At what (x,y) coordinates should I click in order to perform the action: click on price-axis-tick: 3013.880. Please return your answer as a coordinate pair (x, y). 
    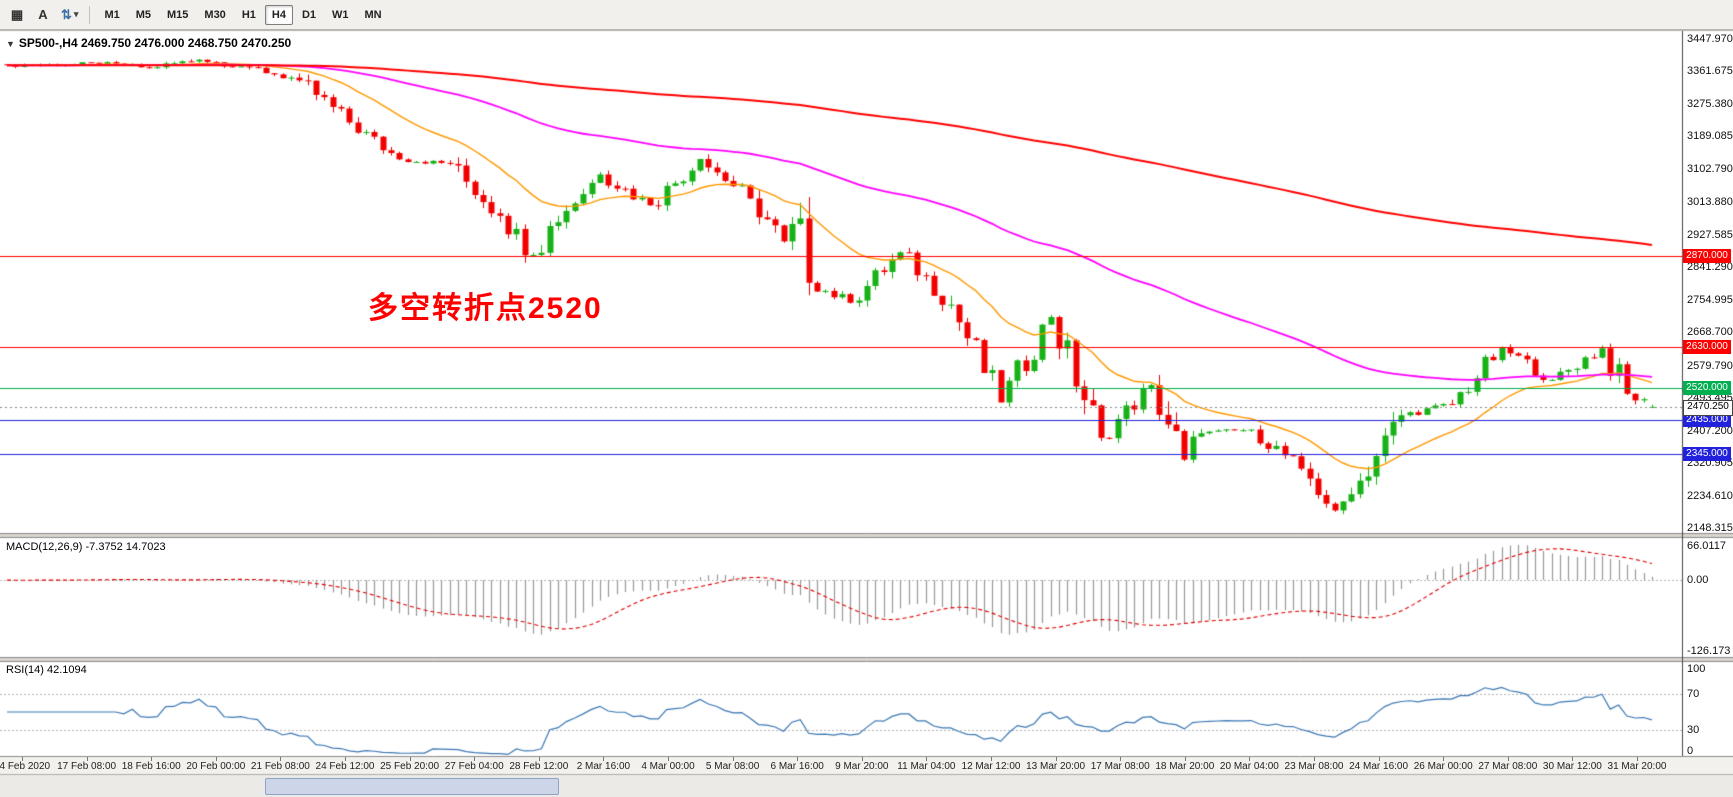
    Looking at the image, I should click on (1710, 202).